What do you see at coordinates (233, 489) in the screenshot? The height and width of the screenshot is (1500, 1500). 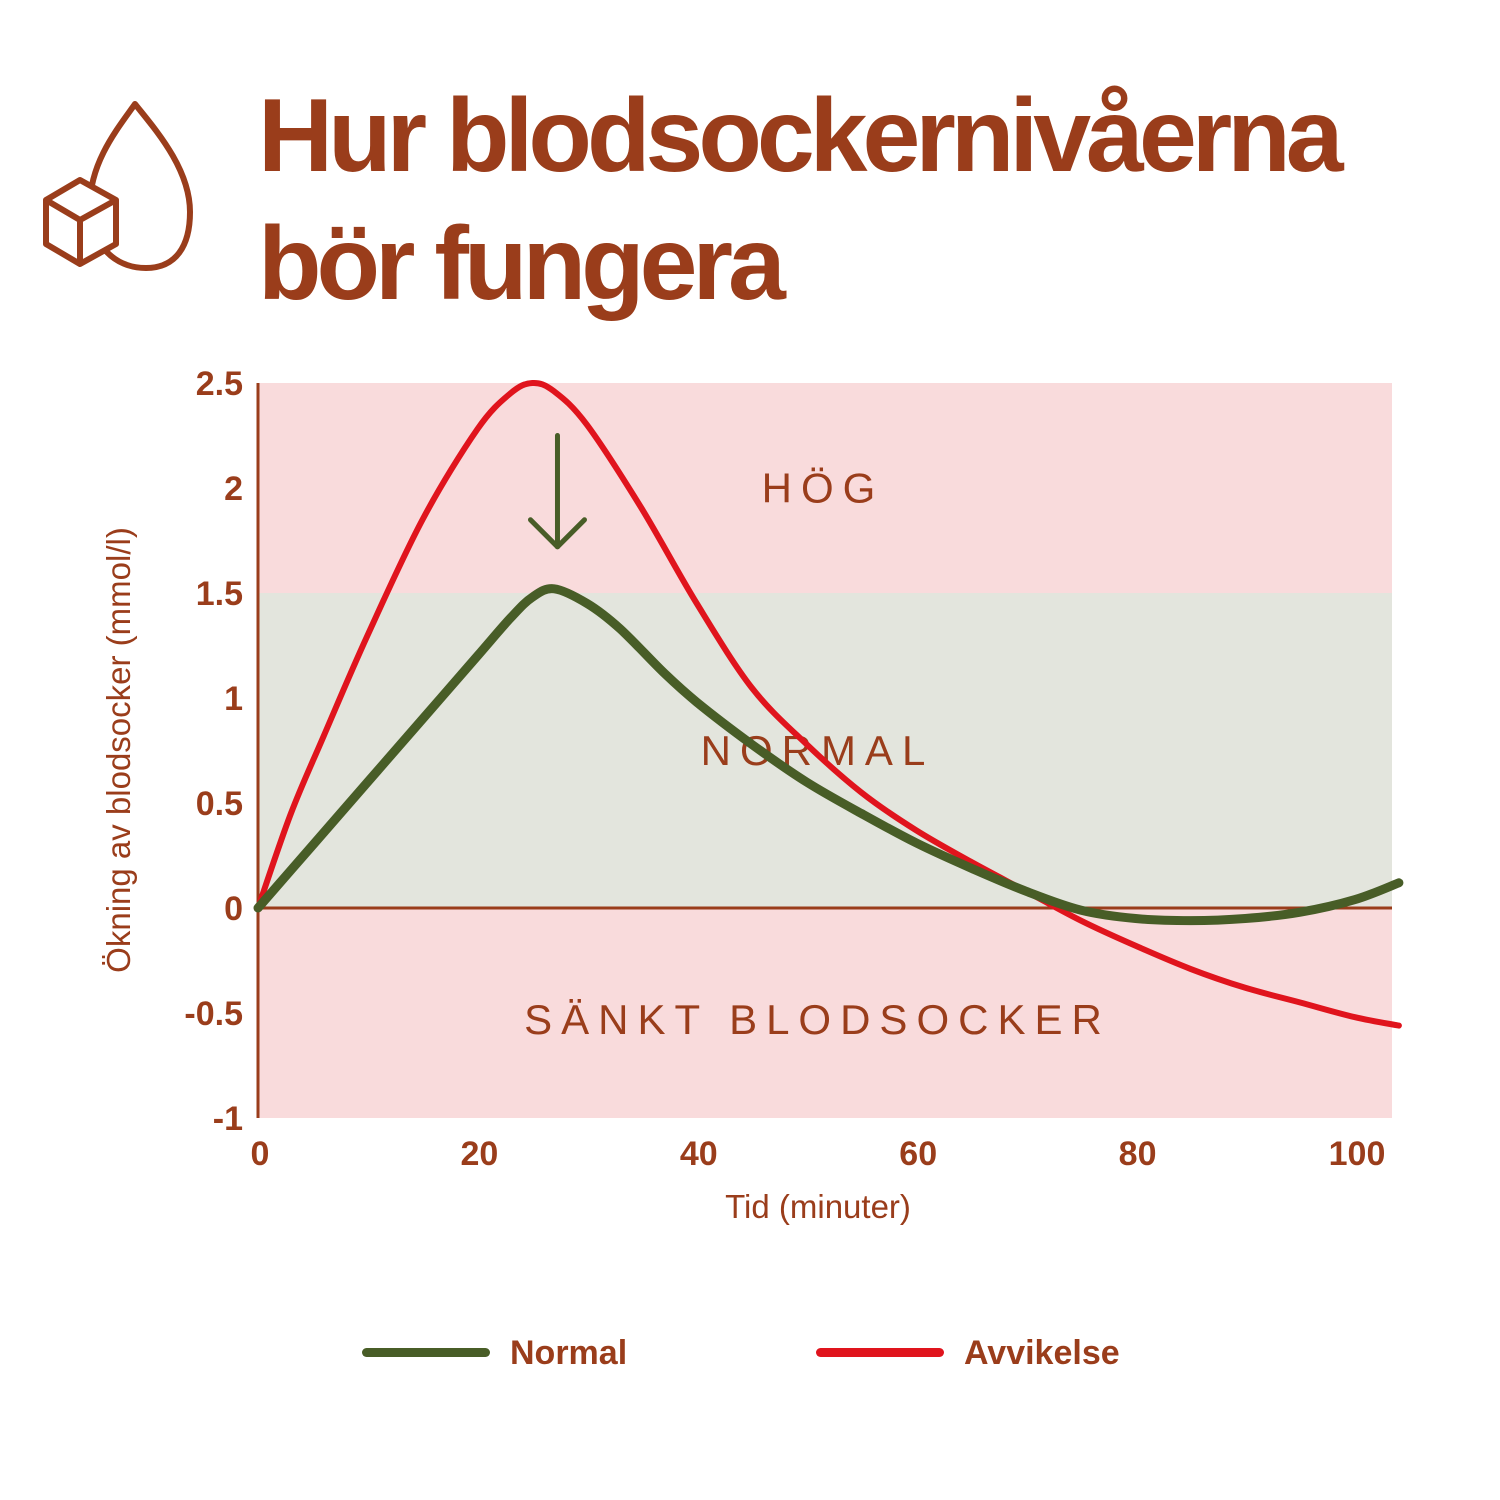 I see `y-tick-label: 2` at bounding box center [233, 489].